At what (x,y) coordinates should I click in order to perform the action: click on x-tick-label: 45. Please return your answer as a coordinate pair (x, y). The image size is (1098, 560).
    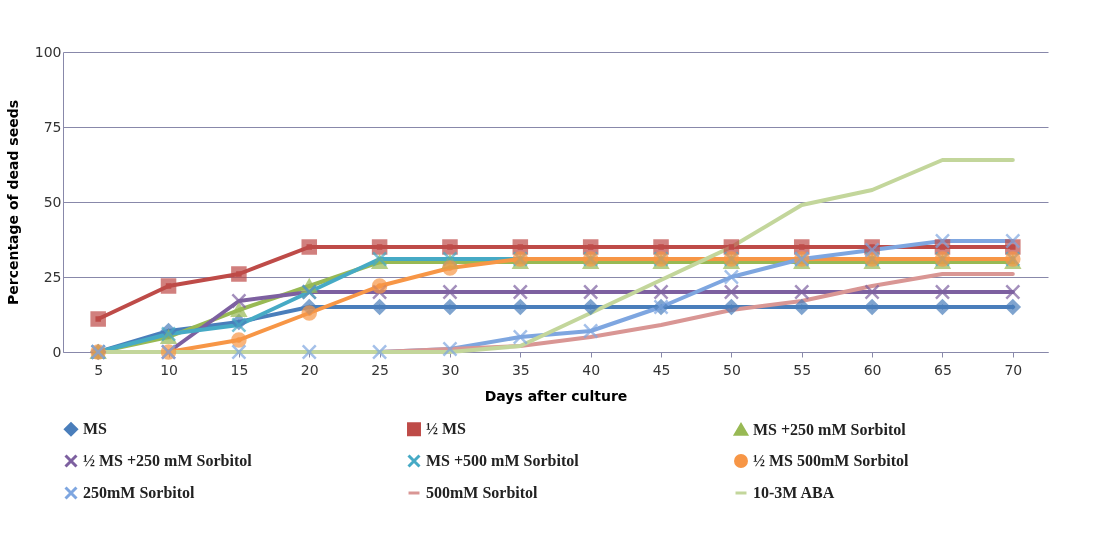
    Looking at the image, I should click on (661, 369).